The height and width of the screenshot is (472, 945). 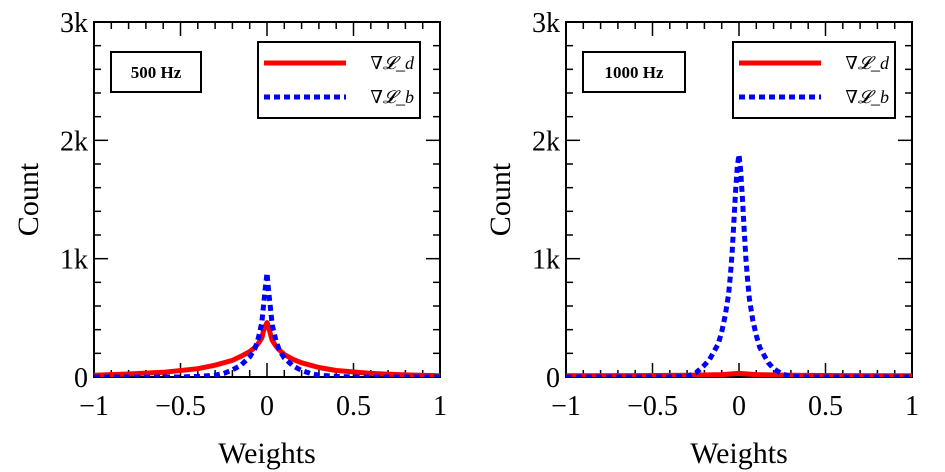 I want to click on series-line-b, so click(x=267, y=323).